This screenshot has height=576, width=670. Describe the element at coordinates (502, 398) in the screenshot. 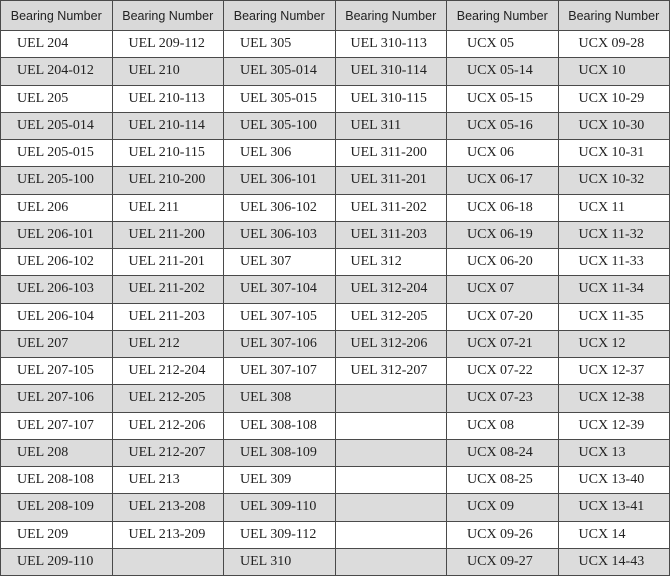

I see `bearing-number-cell: UCX 07-23` at that location.